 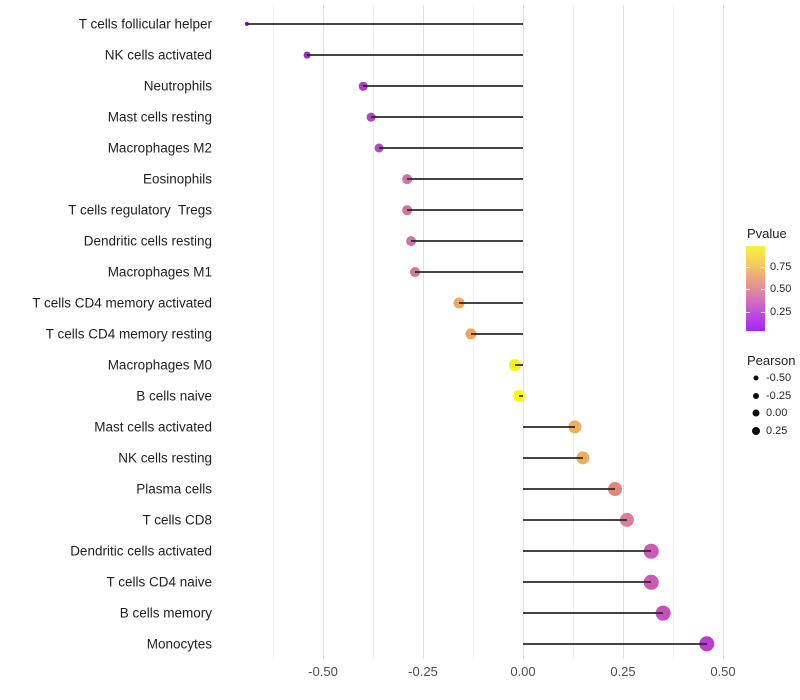 I want to click on colorbar-tick-label: 0.75, so click(x=781, y=267).